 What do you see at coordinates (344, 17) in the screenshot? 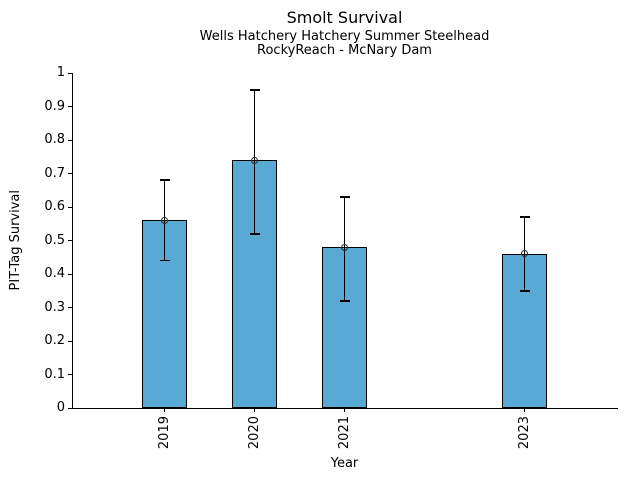
I see `chart-title: Smolt Survival` at bounding box center [344, 17].